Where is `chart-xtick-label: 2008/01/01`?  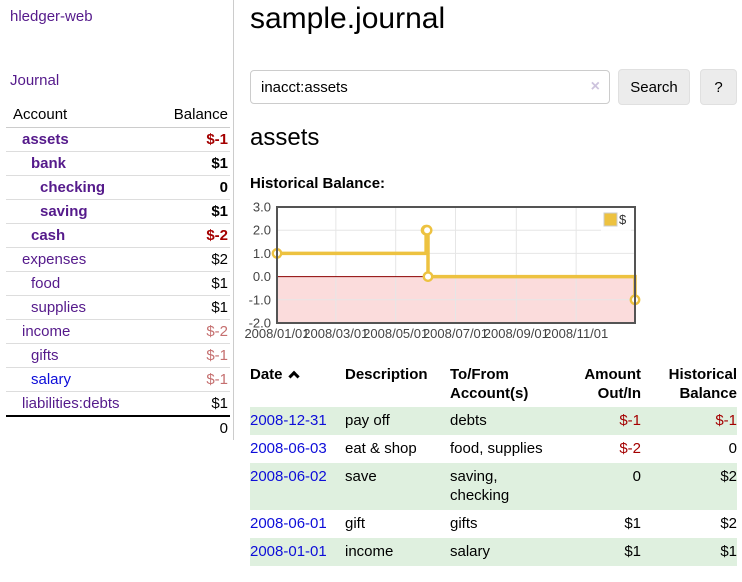
chart-xtick-label: 2008/01/01 is located at coordinates (276, 333).